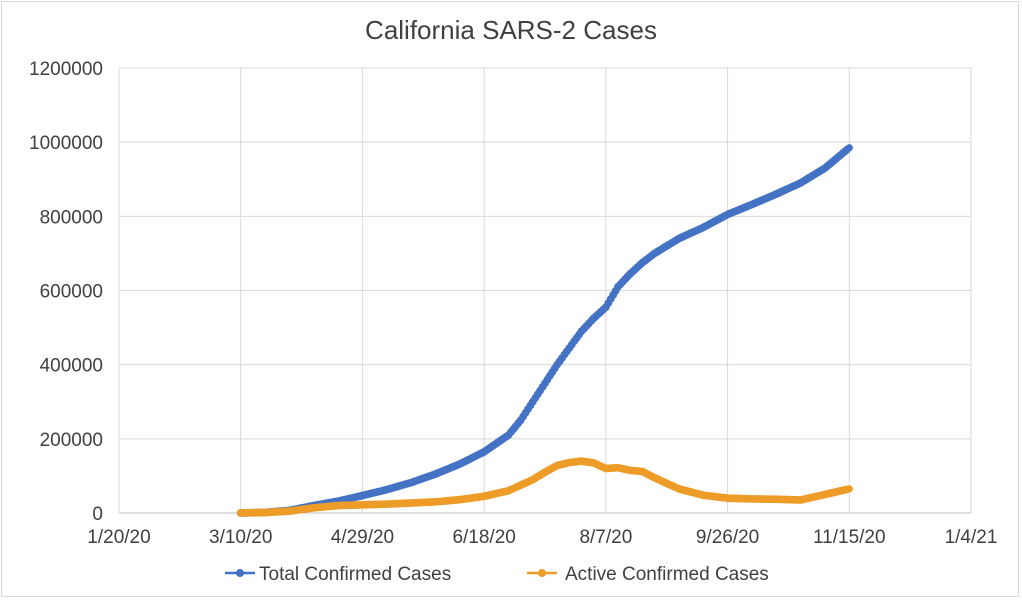 Image resolution: width=1022 pixels, height=600 pixels. What do you see at coordinates (362, 537) in the screenshot?
I see `x-tick-label: 4/29/20` at bounding box center [362, 537].